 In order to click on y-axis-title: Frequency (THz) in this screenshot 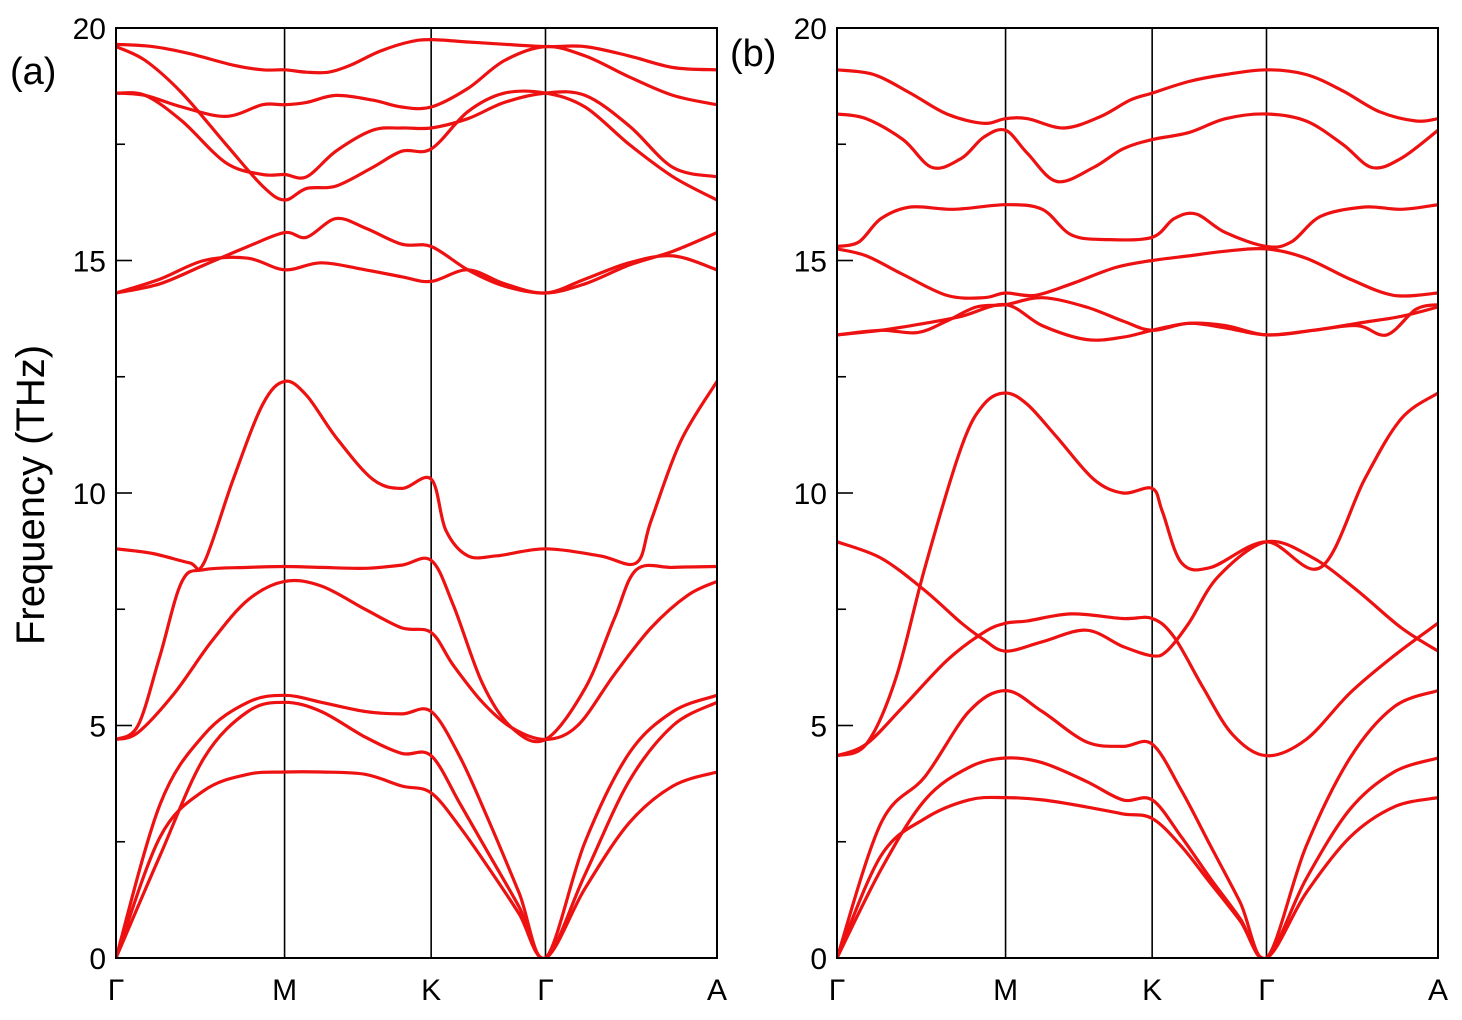, I will do `click(31, 495)`.